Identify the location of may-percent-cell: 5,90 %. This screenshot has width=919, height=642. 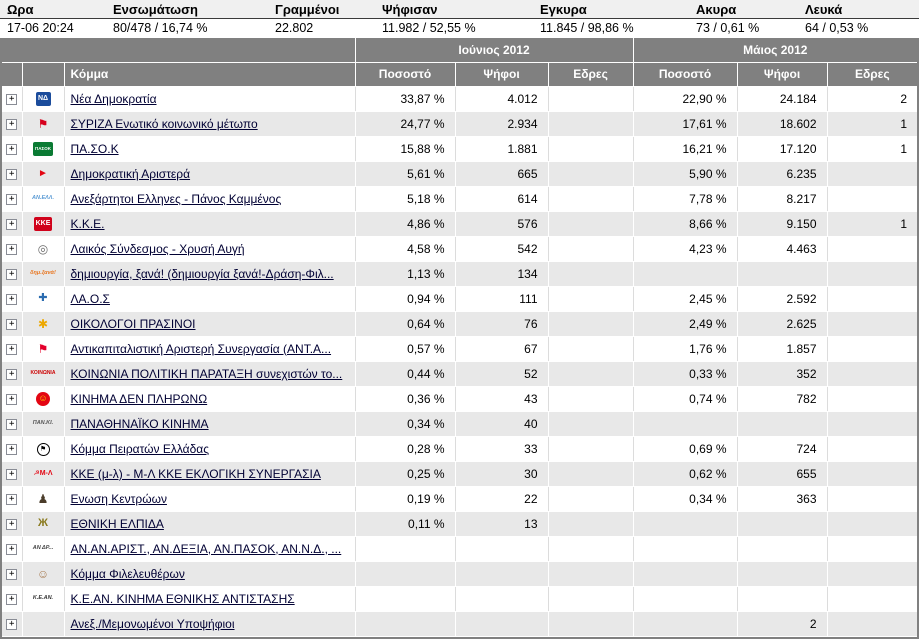
(685, 174).